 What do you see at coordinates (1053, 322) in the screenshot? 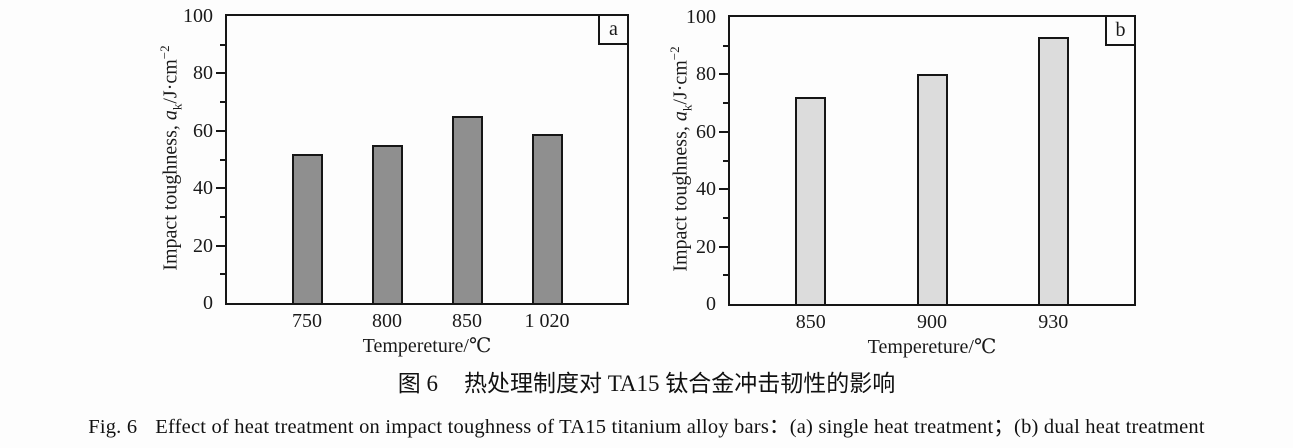
I see `x-tick-label: 930` at bounding box center [1053, 322].